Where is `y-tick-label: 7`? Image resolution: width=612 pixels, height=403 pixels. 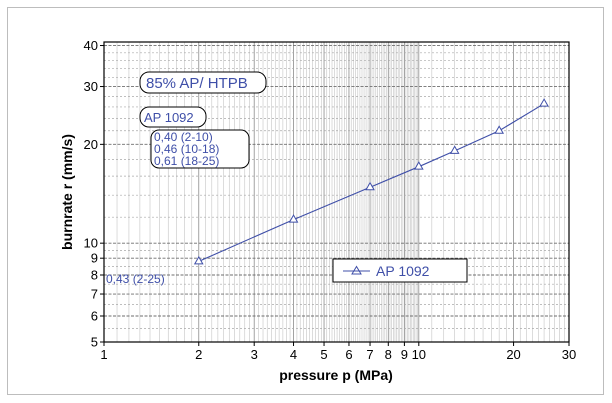 y-tick-label: 7 is located at coordinates (94, 294).